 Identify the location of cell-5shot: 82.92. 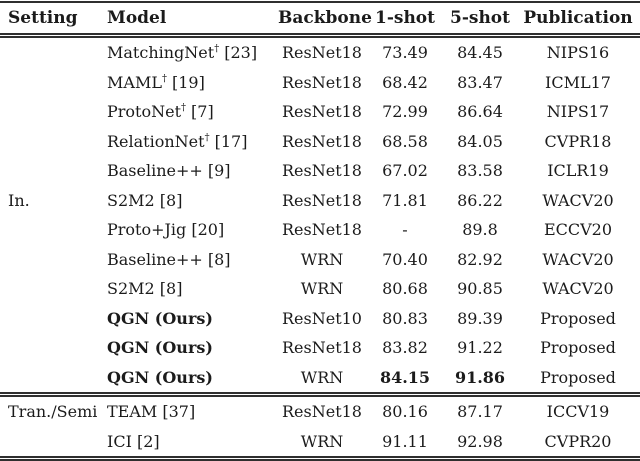
(480, 259).